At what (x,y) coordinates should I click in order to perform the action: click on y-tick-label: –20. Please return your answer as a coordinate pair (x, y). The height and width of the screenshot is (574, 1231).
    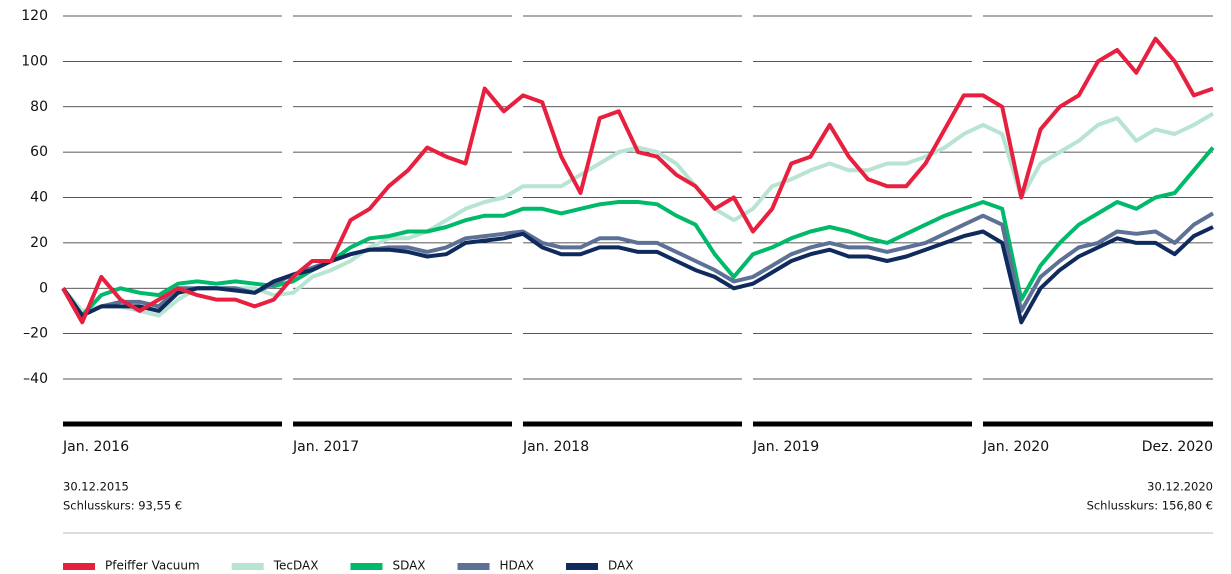
    Looking at the image, I should click on (35, 334).